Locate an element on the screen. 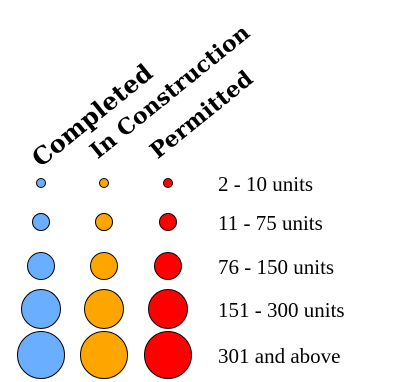  legend-row-label: 2 - 10 units is located at coordinates (266, 184).